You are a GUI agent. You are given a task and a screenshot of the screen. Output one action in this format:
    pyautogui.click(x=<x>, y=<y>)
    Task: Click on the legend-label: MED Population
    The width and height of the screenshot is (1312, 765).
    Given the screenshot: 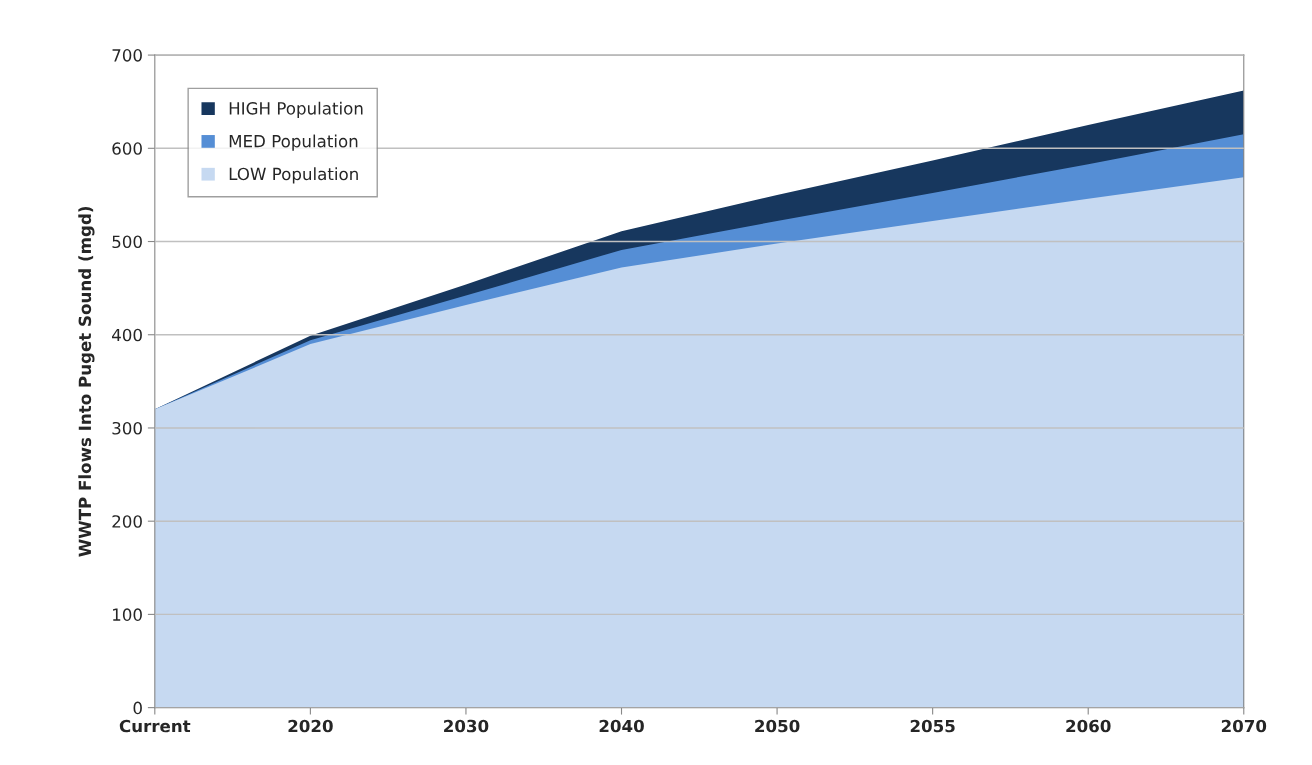 What is the action you would take?
    pyautogui.click(x=293, y=142)
    